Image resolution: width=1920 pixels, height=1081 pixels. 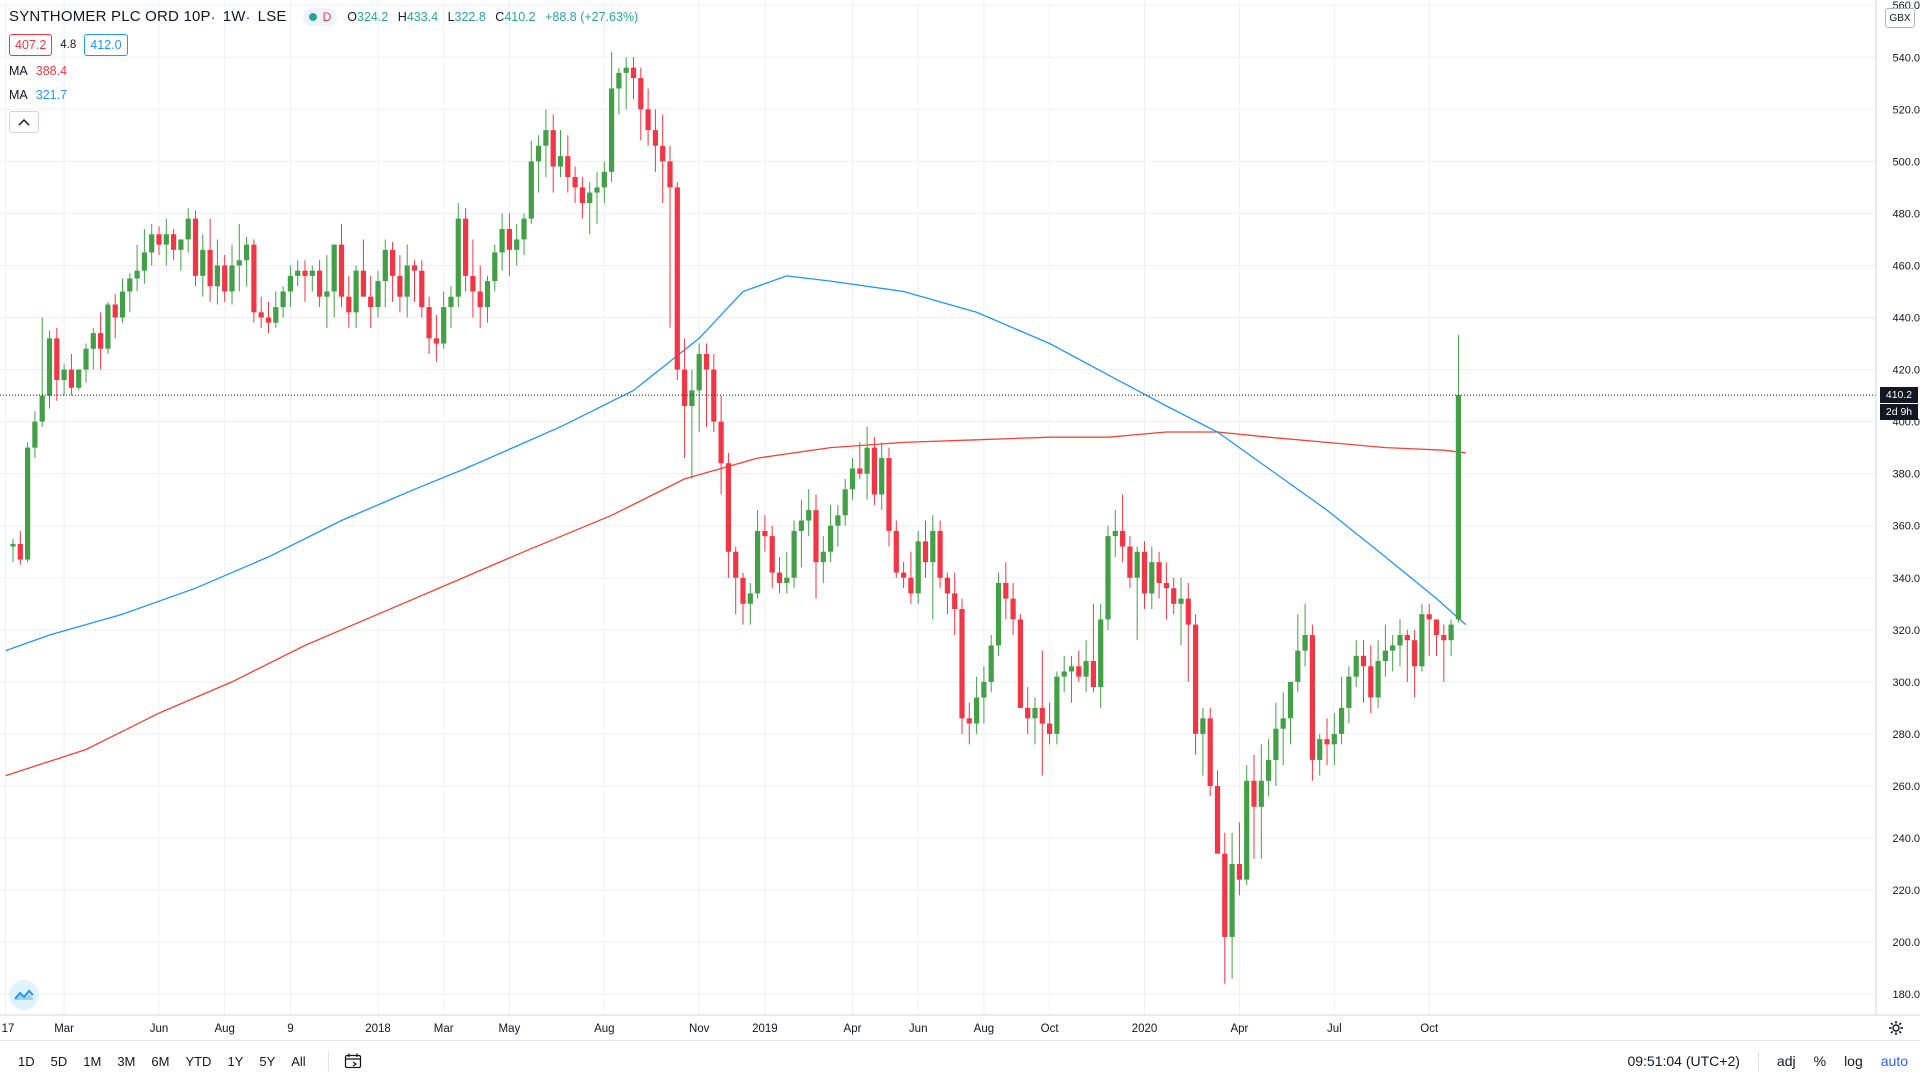 I want to click on gear-icon, so click(x=1896, y=1028).